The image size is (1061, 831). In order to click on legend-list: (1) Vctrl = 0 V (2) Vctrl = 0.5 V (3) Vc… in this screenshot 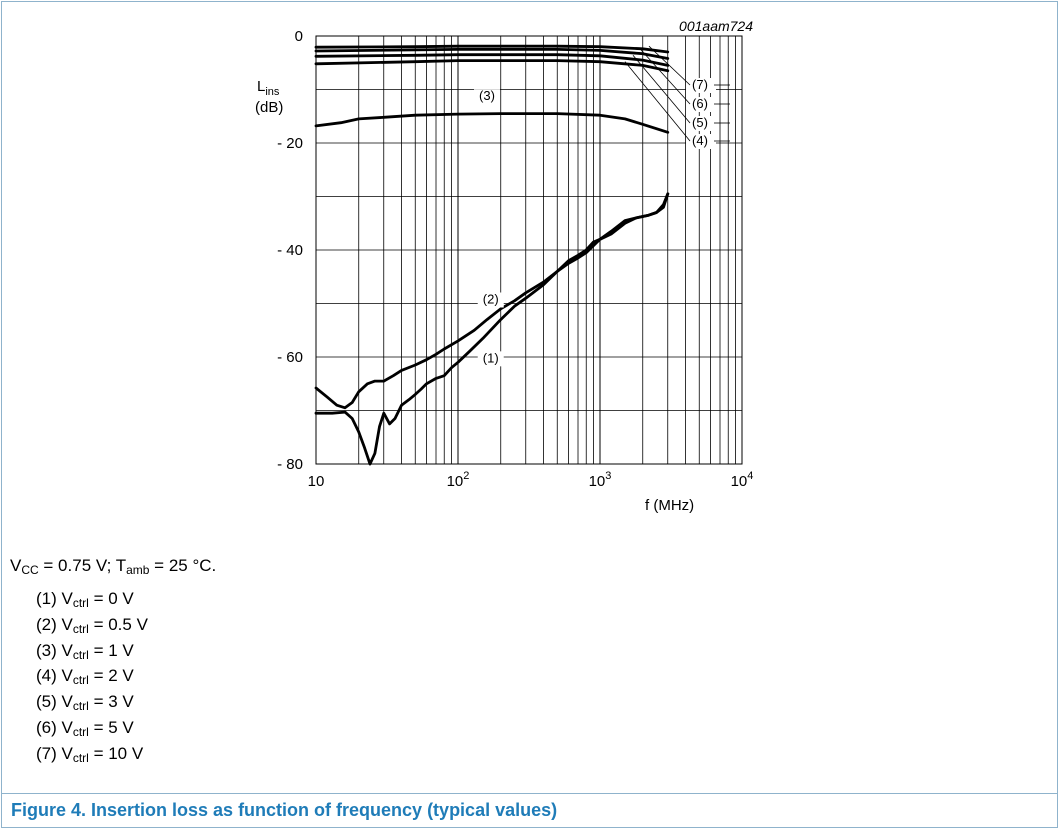, I will do `click(92, 676)`.